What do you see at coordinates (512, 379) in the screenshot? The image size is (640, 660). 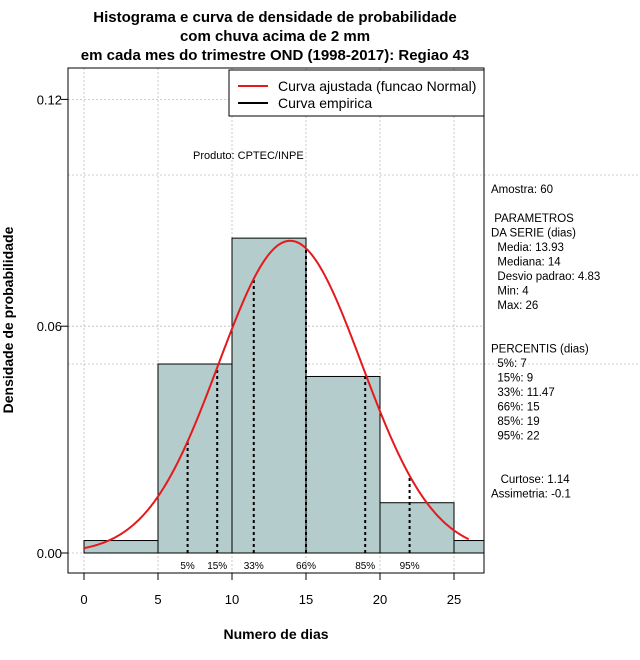 I see `stats-line: 15%: 9` at bounding box center [512, 379].